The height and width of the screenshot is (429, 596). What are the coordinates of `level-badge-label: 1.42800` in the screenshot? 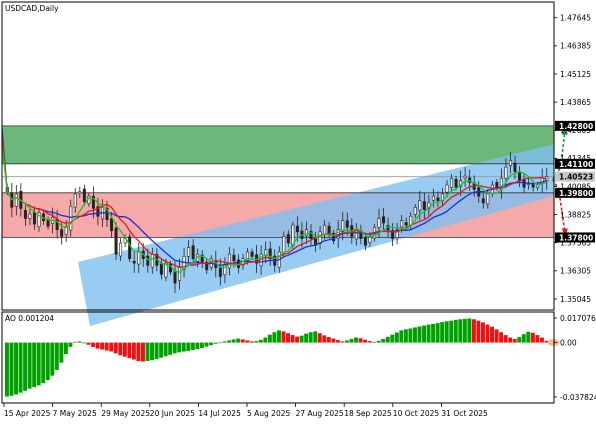 It's located at (576, 126).